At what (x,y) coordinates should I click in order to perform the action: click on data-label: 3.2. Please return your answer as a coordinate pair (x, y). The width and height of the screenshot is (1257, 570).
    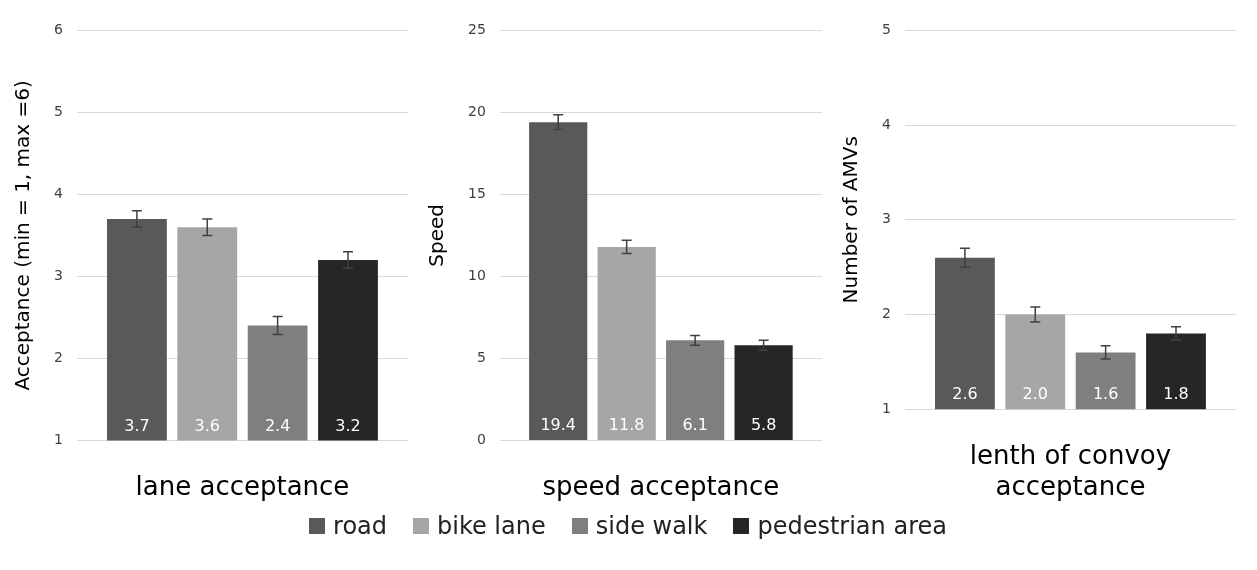
    Looking at the image, I should click on (348, 425).